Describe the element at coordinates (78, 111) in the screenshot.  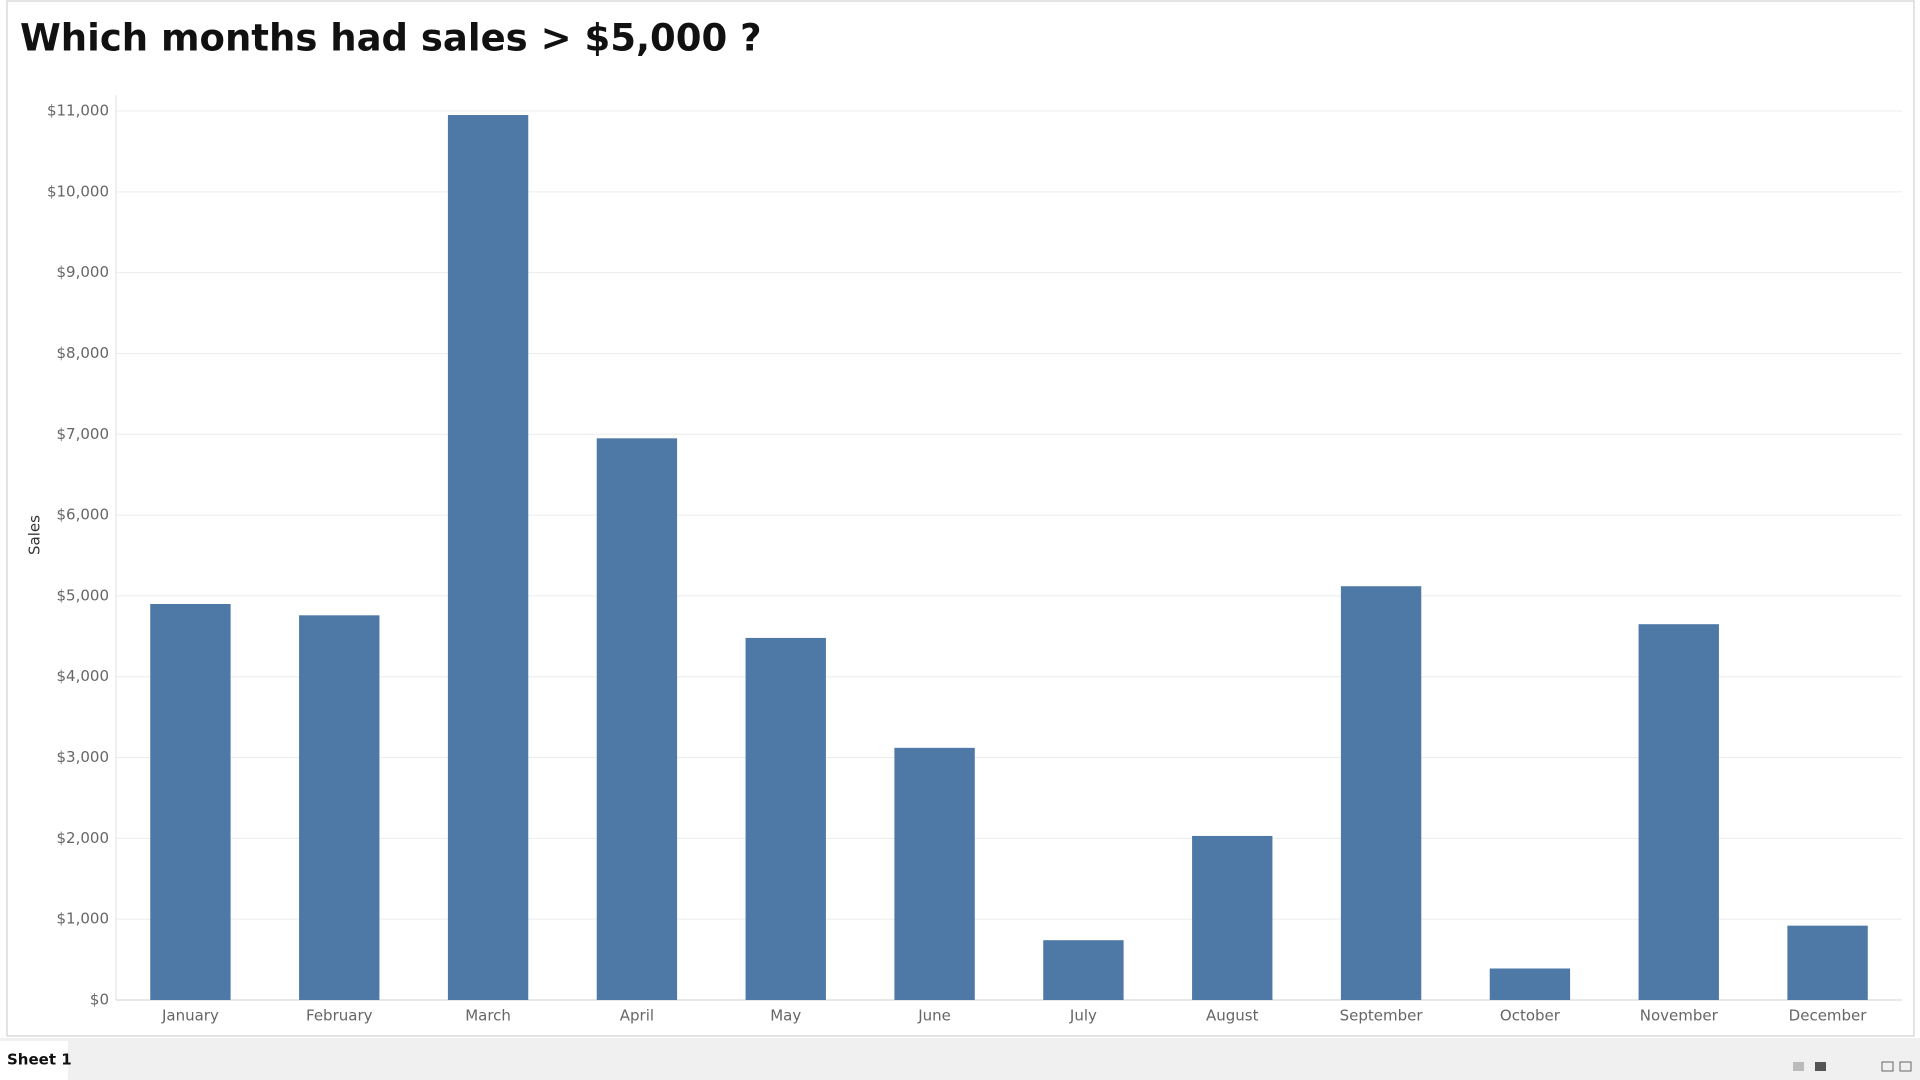
I see `y-tick-label: $11,000` at that location.